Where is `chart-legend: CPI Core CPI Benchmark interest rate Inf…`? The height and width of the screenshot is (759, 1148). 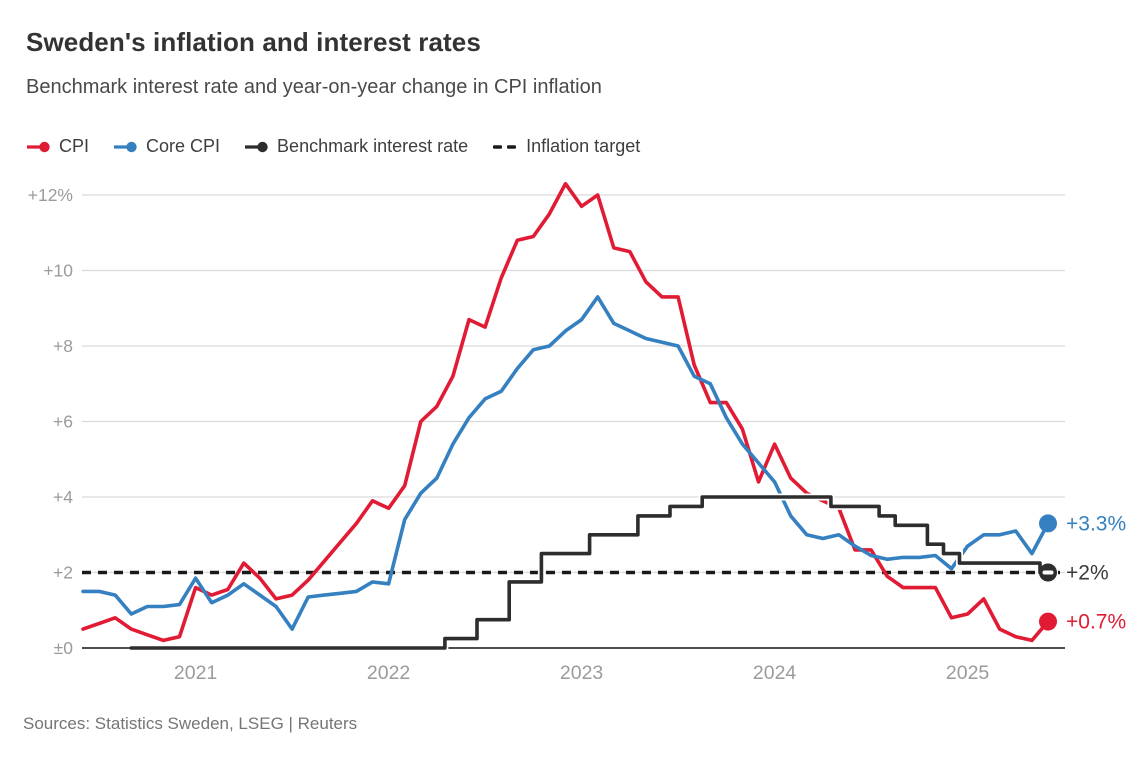 chart-legend: CPI Core CPI Benchmark interest rate Inf… is located at coordinates (333, 146).